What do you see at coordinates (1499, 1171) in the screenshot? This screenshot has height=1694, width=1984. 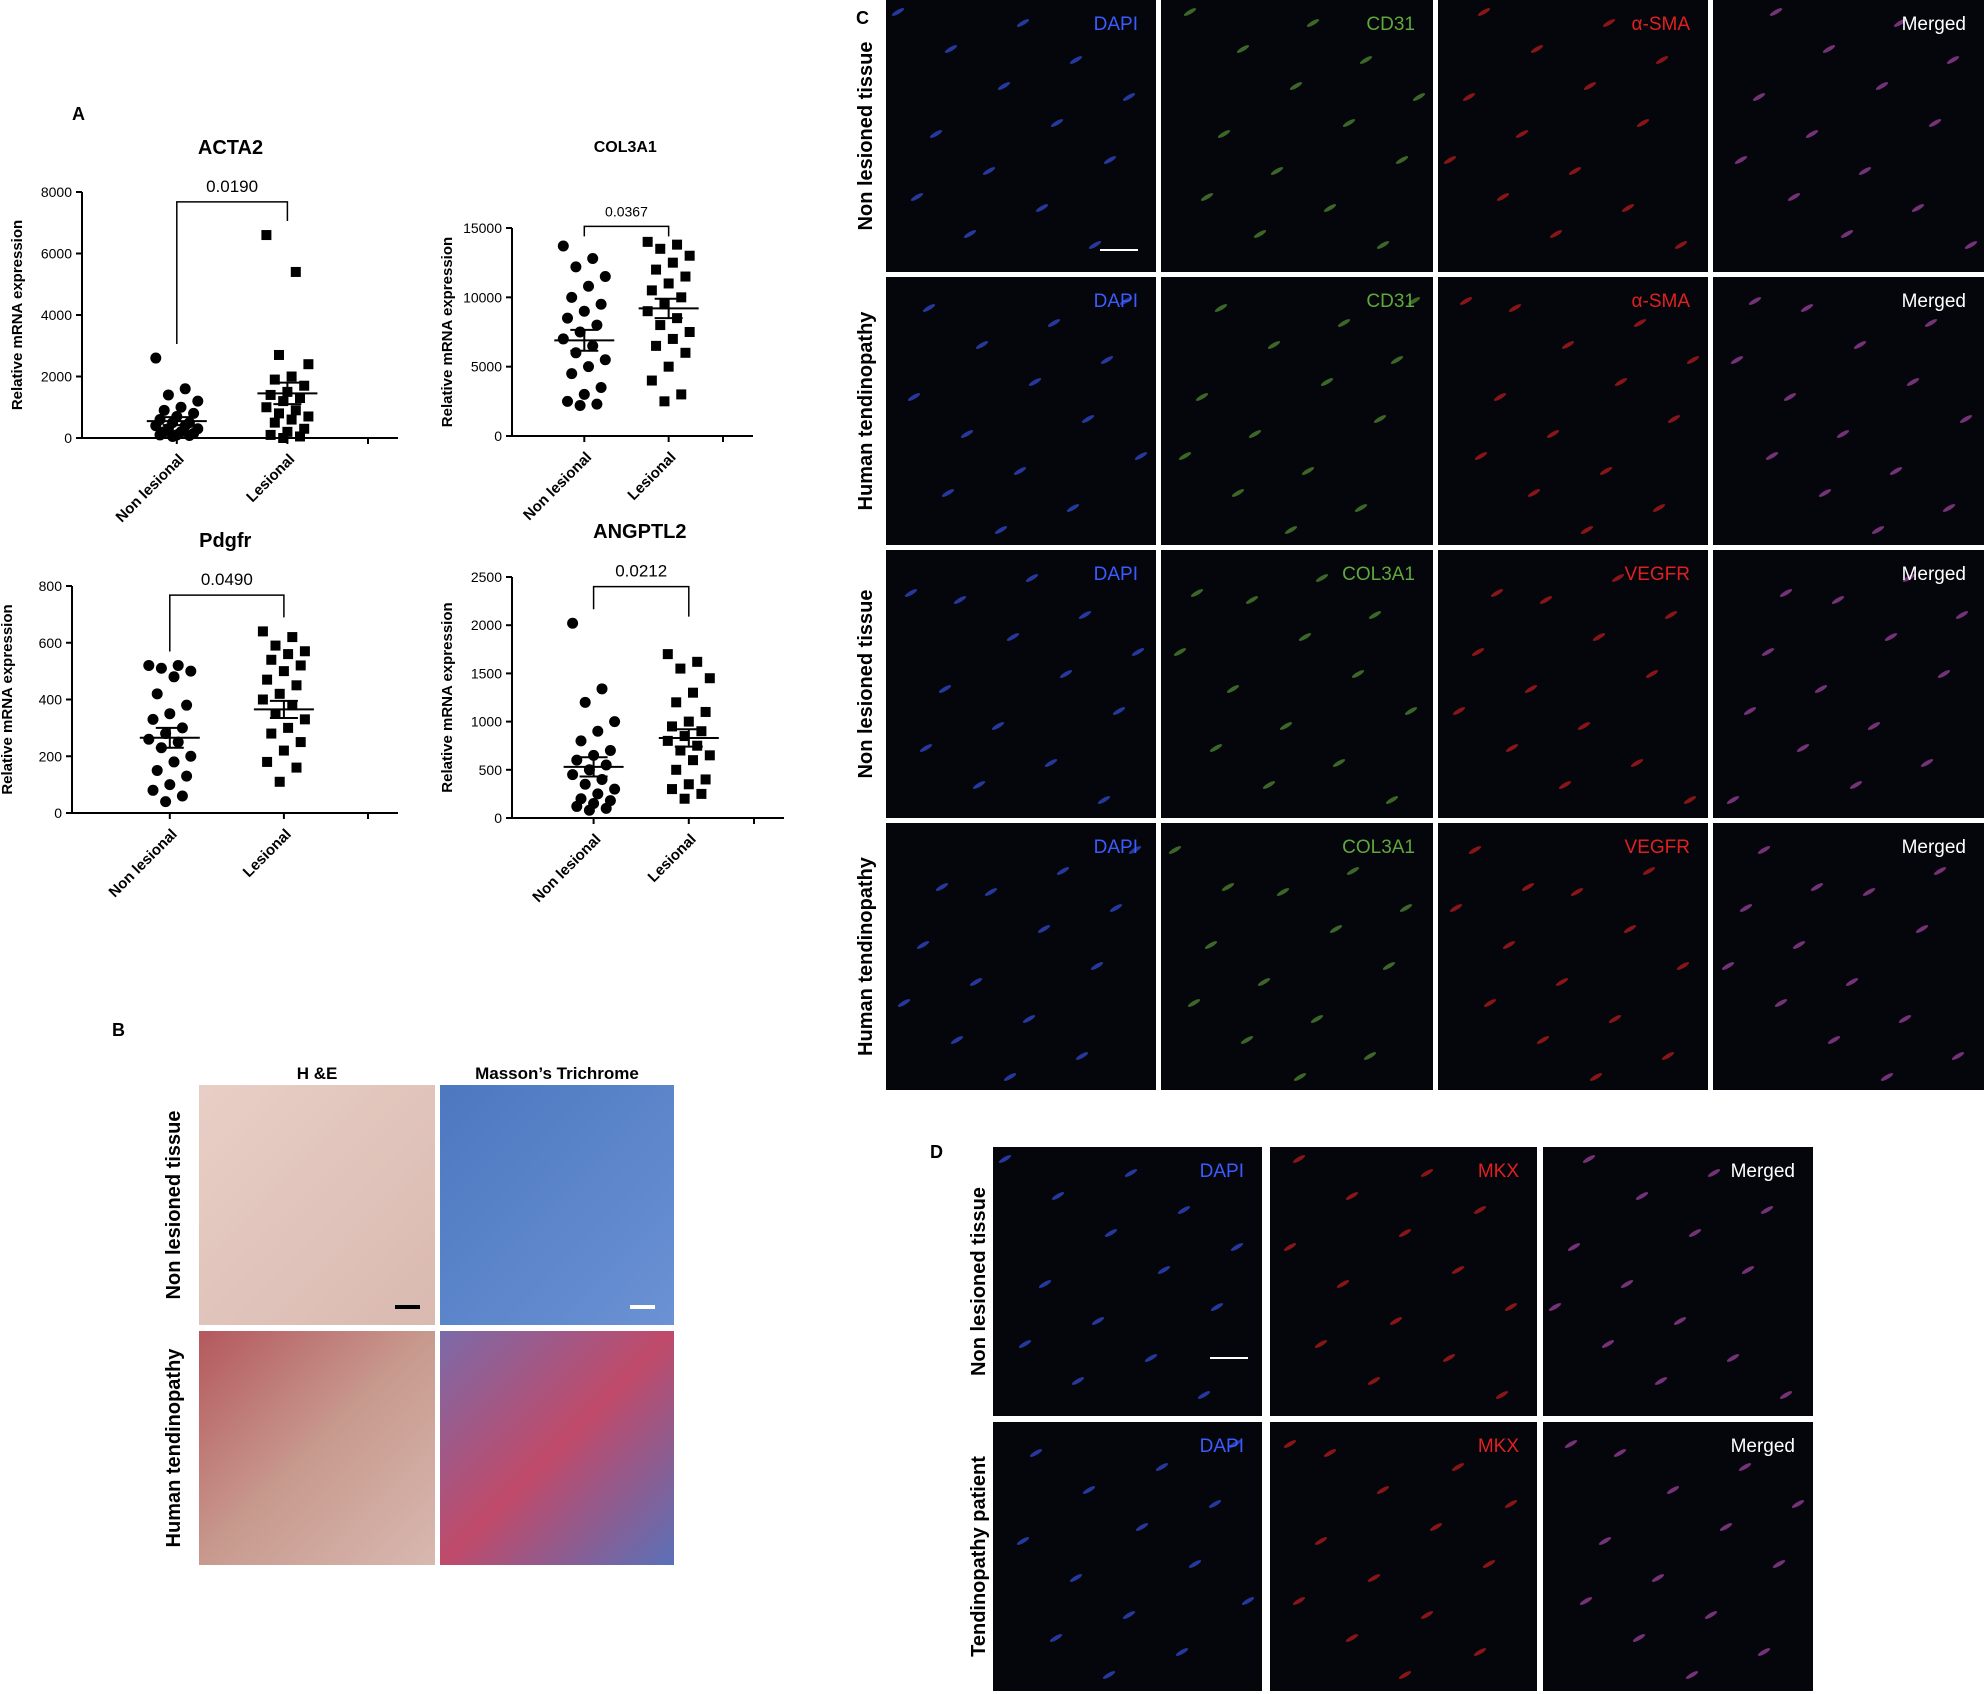 I see `channel-label: MKX` at bounding box center [1499, 1171].